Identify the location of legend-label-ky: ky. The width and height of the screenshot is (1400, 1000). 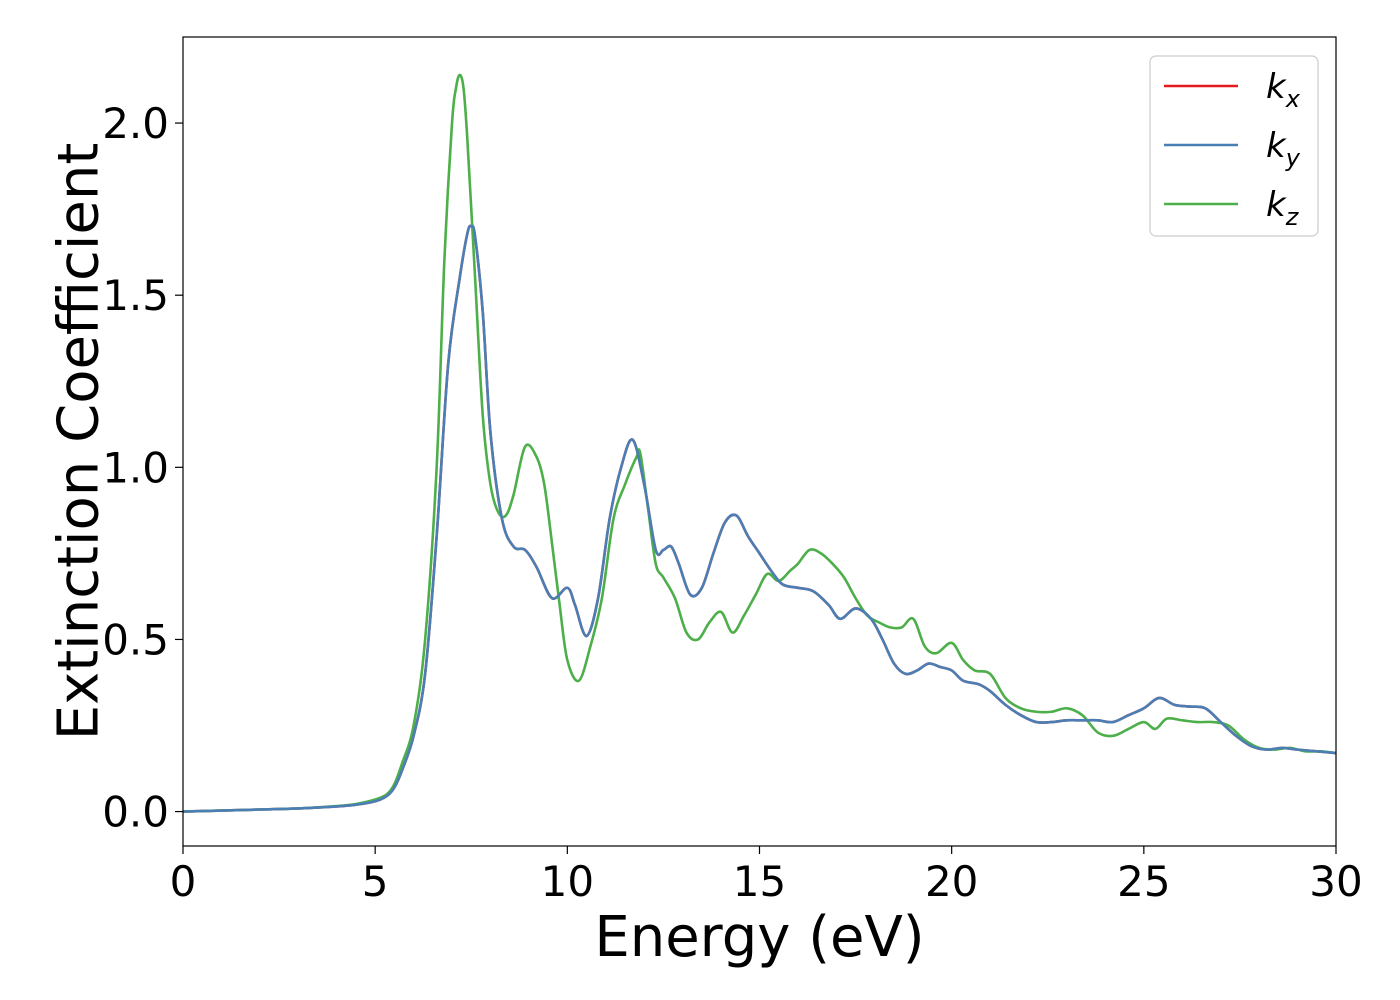
(1283, 149).